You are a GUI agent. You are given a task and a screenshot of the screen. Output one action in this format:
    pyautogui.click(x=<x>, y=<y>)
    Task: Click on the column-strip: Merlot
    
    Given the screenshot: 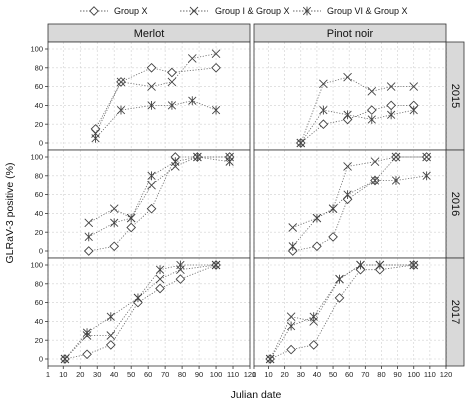 What is the action you would take?
    pyautogui.click(x=149, y=33)
    